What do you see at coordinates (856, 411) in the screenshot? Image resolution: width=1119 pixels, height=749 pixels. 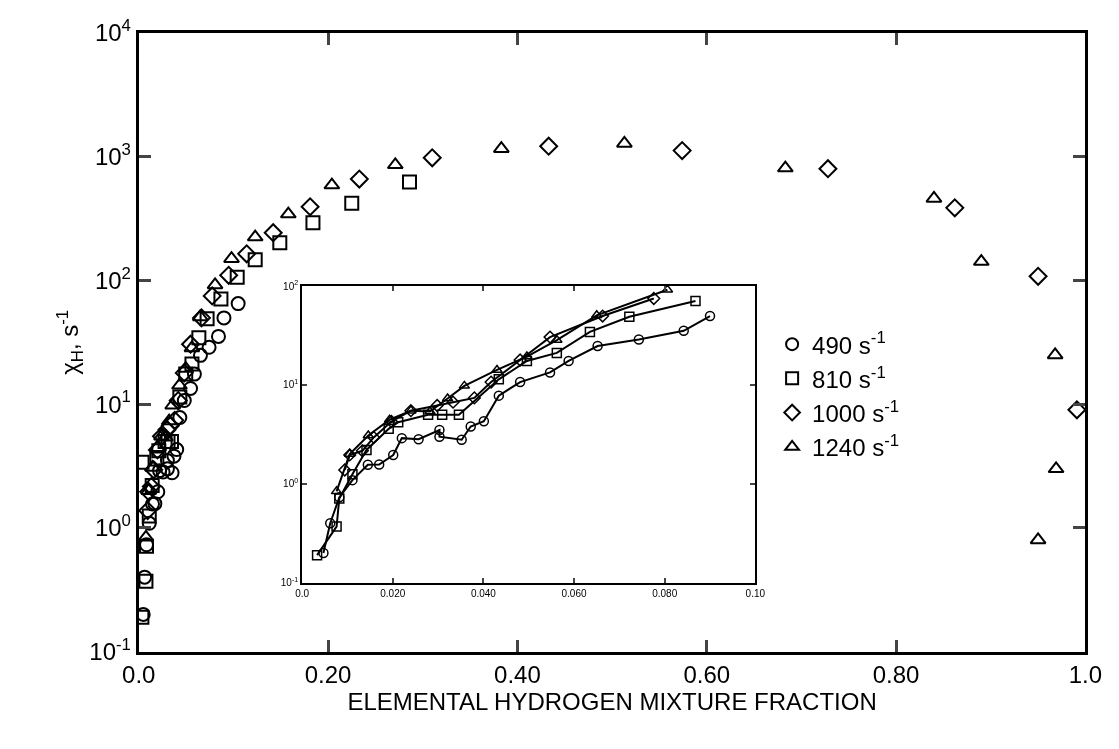 I see `legend-label: 1000 s$^{-1}$` at bounding box center [856, 411].